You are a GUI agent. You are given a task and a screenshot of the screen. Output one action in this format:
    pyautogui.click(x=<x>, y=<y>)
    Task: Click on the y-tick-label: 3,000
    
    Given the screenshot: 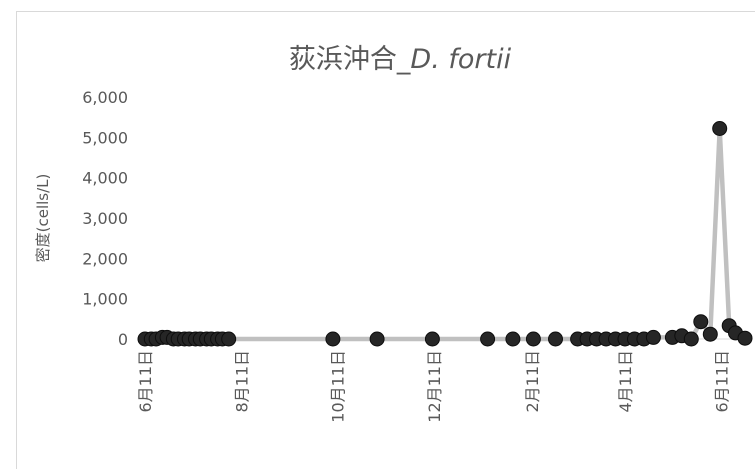 What is the action you would take?
    pyautogui.click(x=105, y=218)
    